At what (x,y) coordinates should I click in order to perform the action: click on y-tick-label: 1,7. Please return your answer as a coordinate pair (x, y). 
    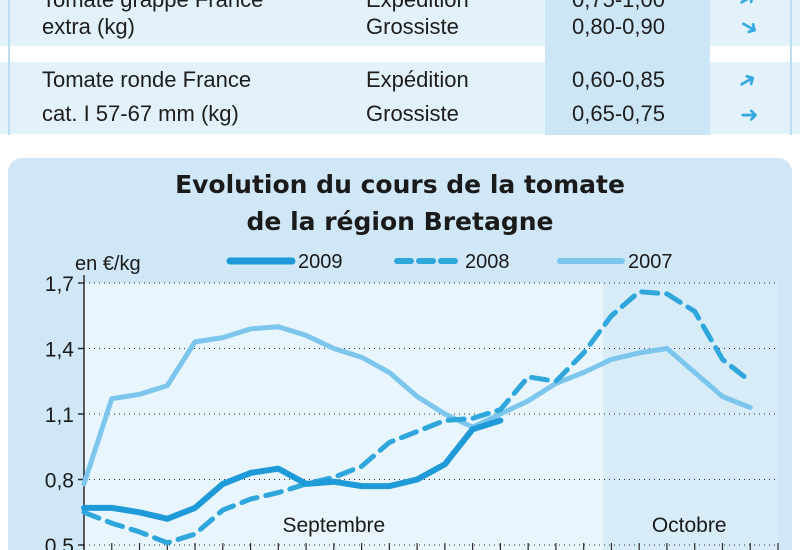
    Looking at the image, I should click on (59, 284).